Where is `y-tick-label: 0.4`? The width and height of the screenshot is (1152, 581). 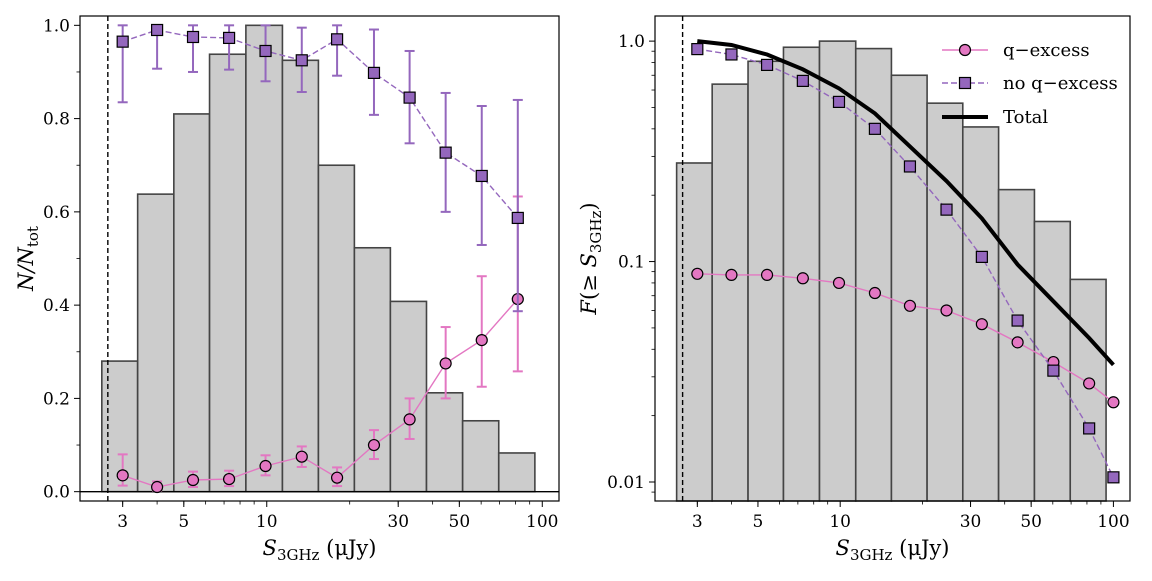
y-tick-label: 0.4 is located at coordinates (56, 306).